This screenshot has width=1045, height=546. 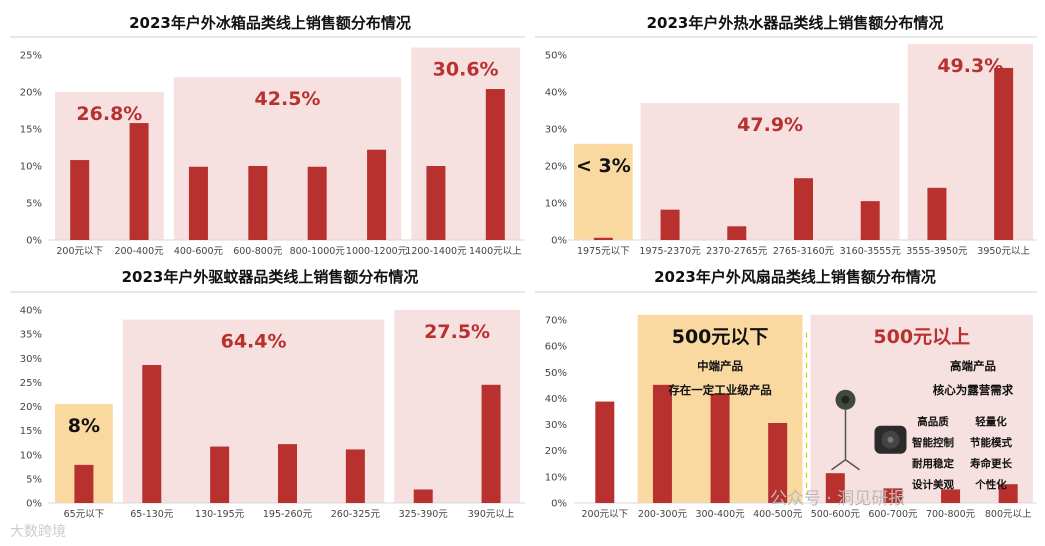 What do you see at coordinates (990, 484) in the screenshot?
I see `feature-label: 个性化` at bounding box center [990, 484].